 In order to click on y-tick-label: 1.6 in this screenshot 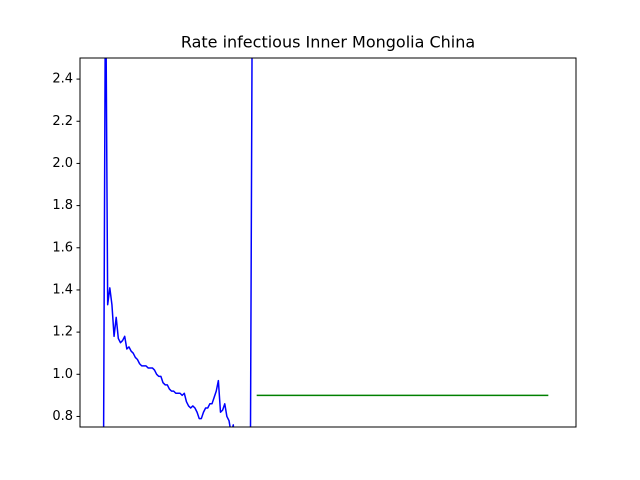, I will do `click(62, 247)`.